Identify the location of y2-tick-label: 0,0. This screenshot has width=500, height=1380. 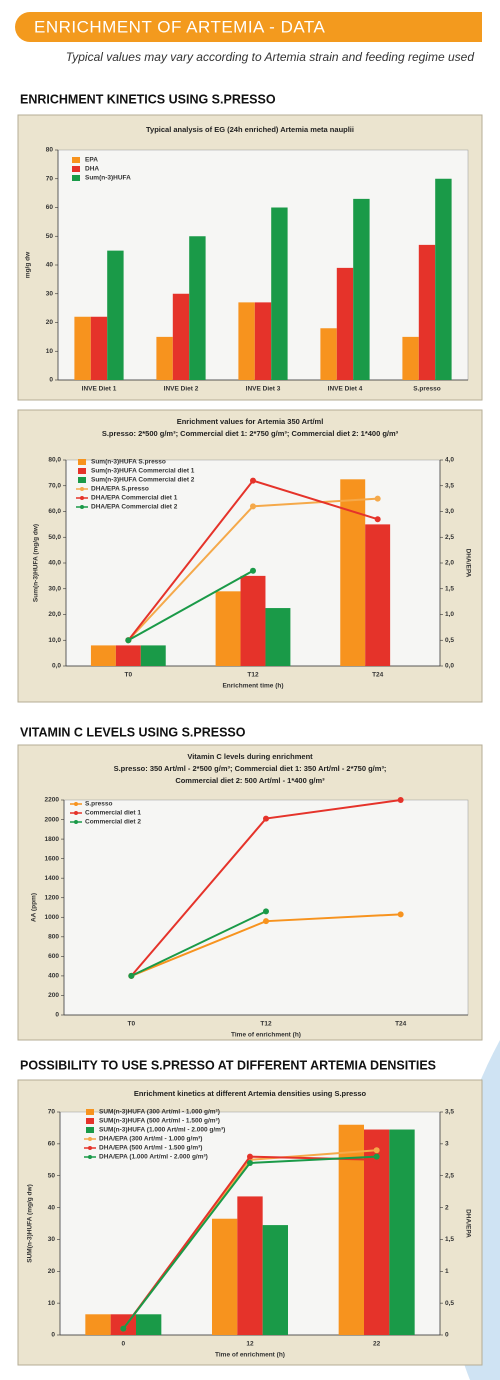
(449, 666).